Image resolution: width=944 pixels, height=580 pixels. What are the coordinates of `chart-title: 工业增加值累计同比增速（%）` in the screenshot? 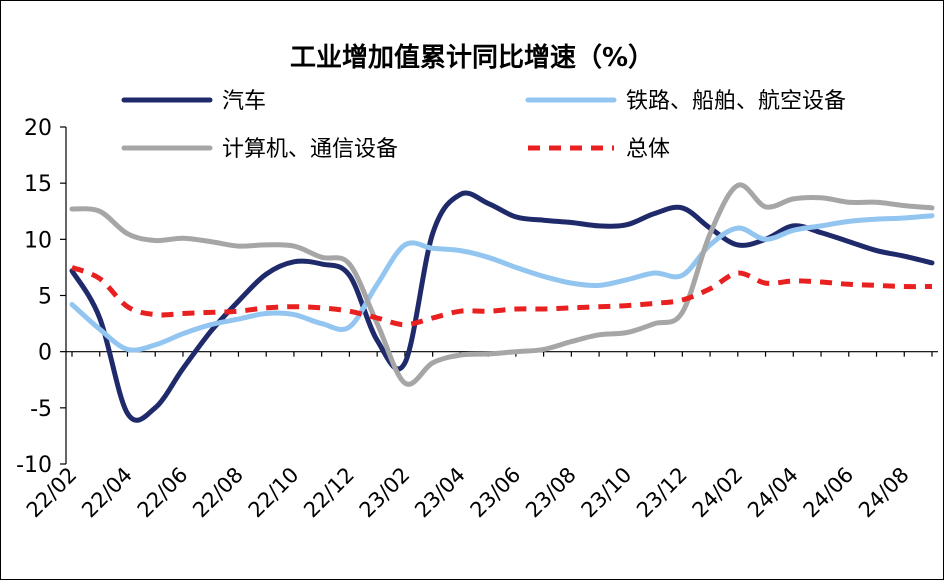 It's located at (472, 57).